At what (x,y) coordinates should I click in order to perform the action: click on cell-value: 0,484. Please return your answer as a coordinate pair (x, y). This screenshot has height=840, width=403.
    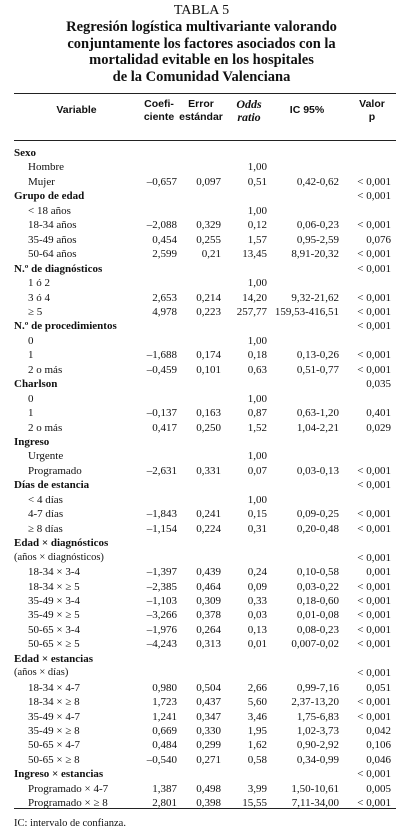
    Looking at the image, I should click on (164, 745).